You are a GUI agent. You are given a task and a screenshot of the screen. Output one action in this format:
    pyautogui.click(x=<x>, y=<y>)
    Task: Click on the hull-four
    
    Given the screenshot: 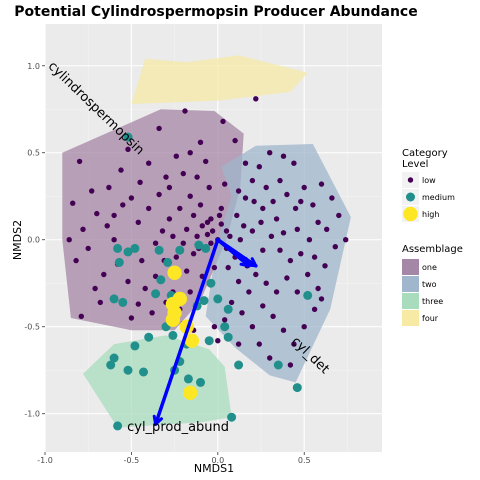 What is the action you would take?
    pyautogui.click(x=219, y=79)
    